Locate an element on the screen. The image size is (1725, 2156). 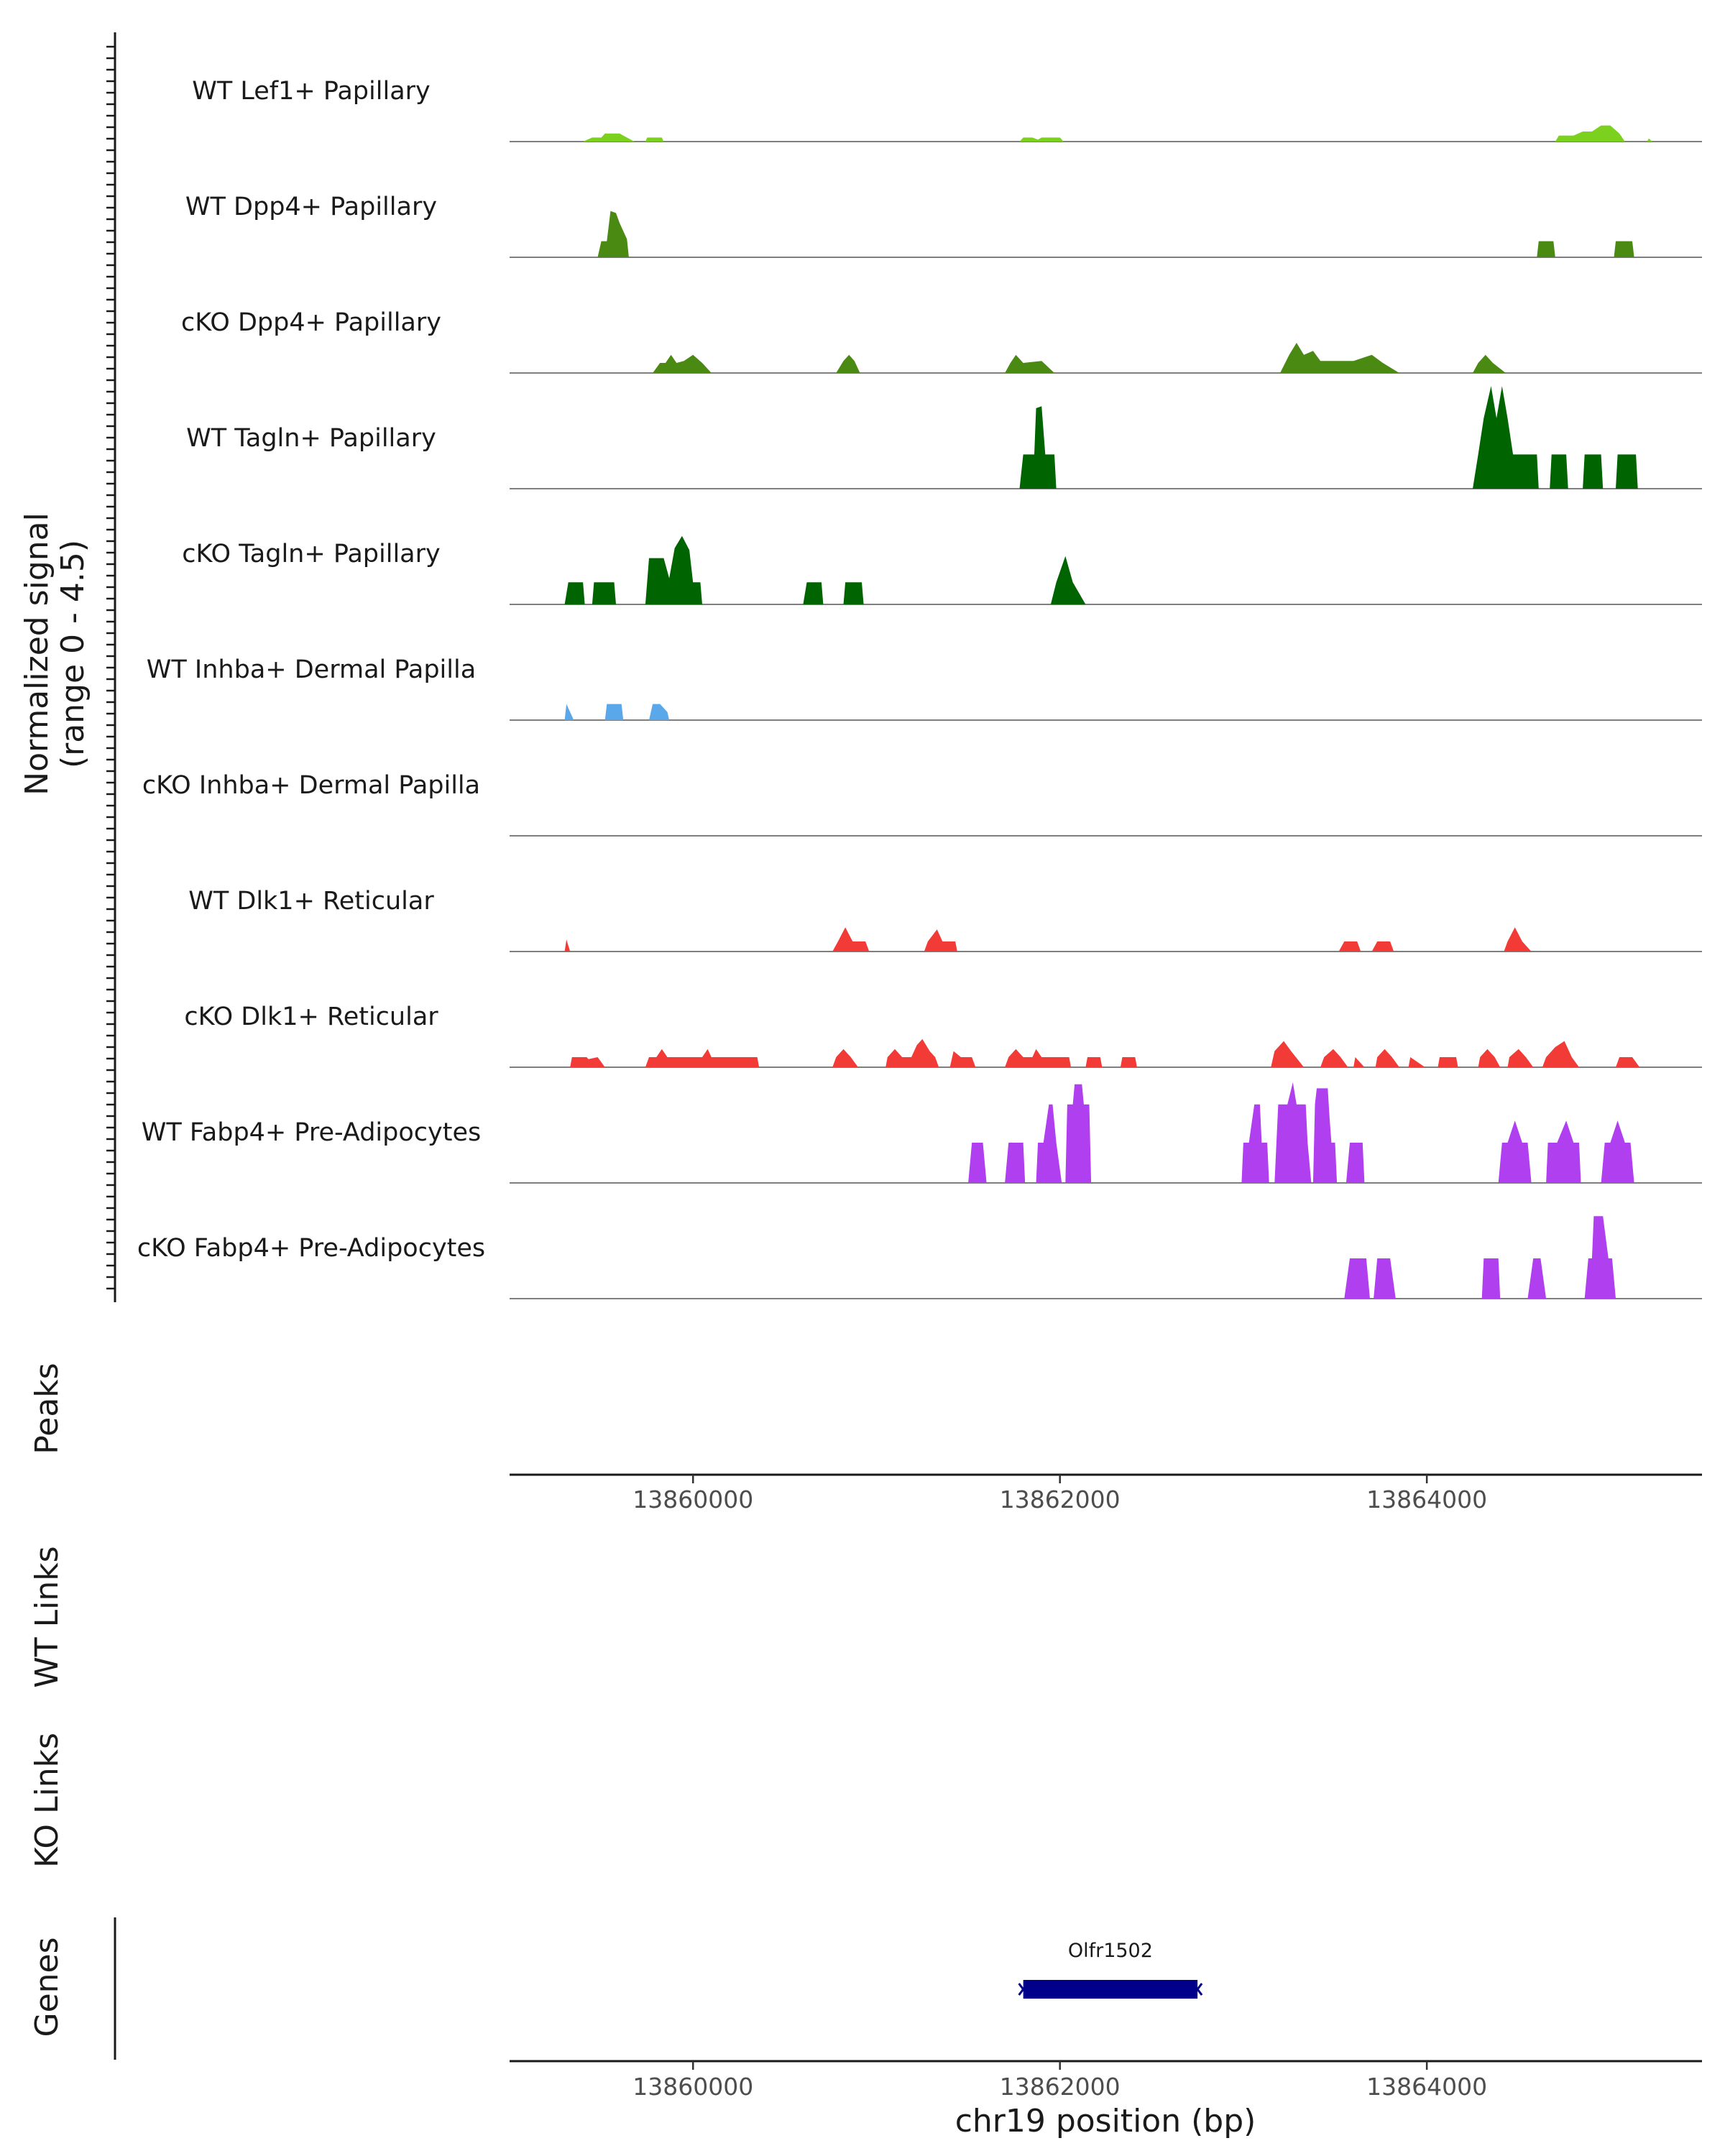
track-11: cKO Fabp4+ Pre-Adipocytes is located at coordinates (919, 1257).